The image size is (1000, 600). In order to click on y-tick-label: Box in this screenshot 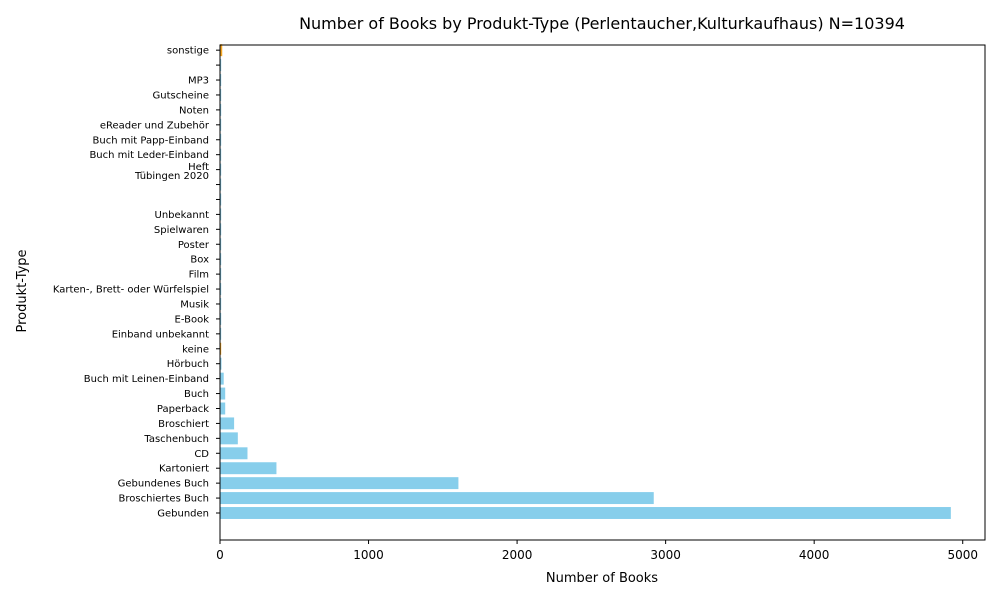, I will do `click(199, 260)`.